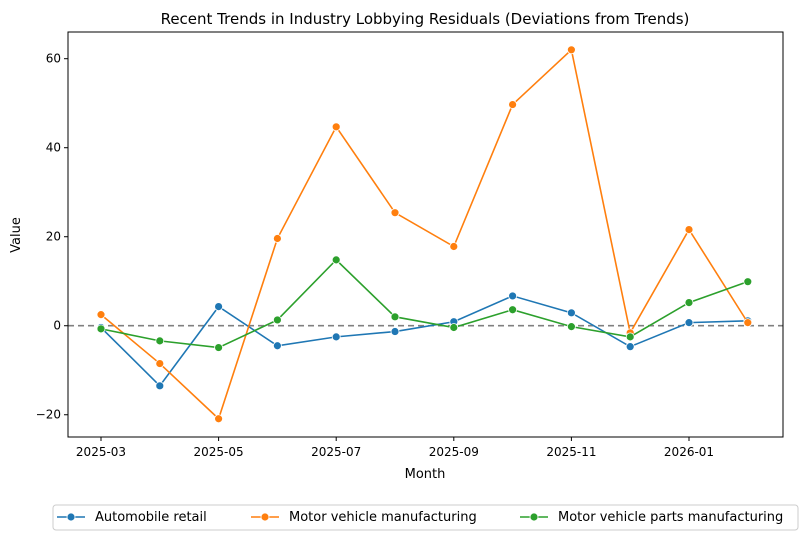 The width and height of the screenshot is (806, 540). I want to click on y-tick-label: 40, so click(53, 148).